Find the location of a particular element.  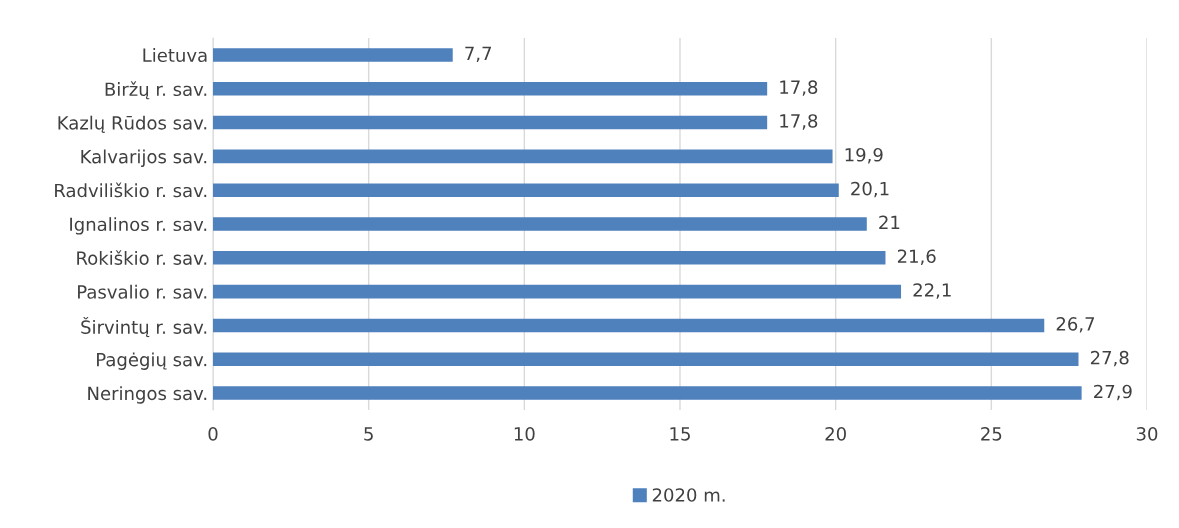

x-tick-label: 25 is located at coordinates (991, 433).